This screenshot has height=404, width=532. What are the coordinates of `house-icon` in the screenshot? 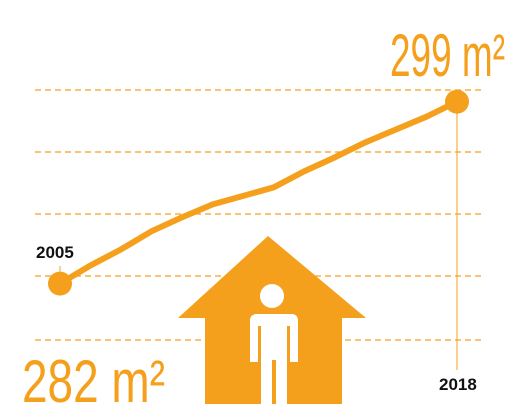 It's located at (272, 320).